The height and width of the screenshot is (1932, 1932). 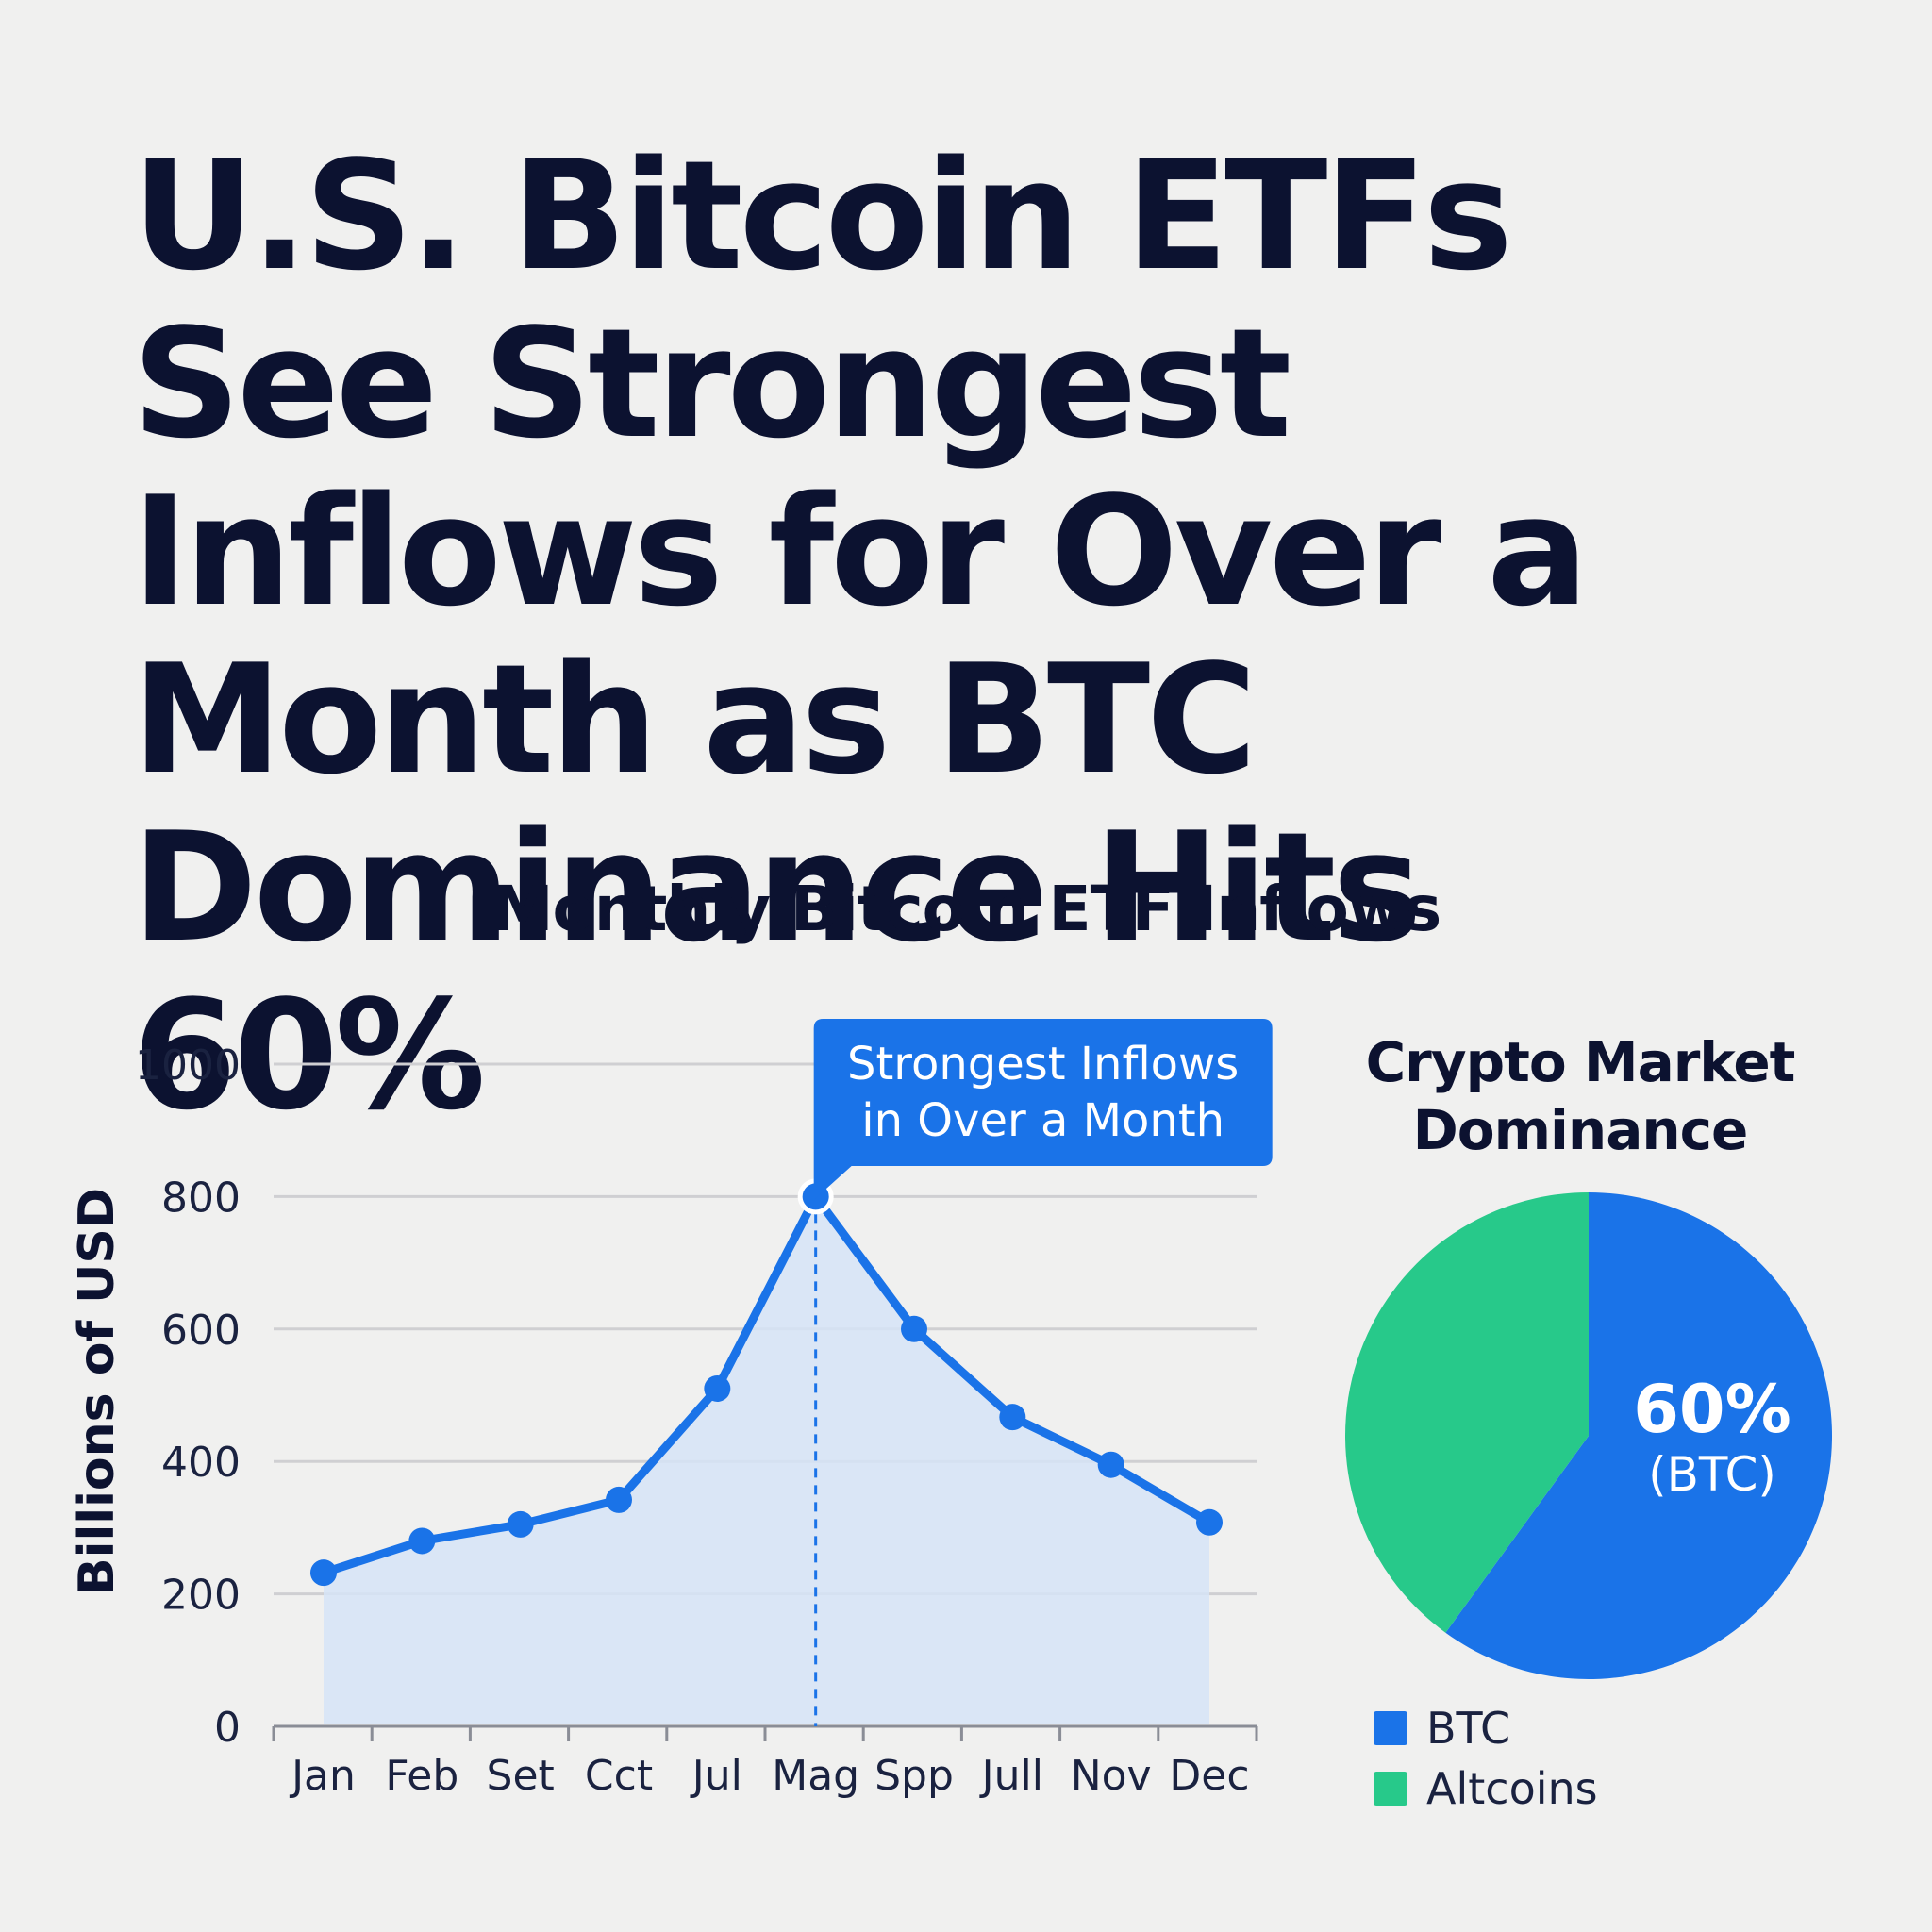 What do you see at coordinates (97, 1392) in the screenshot?
I see `y-axis-title: Billions of USD` at bounding box center [97, 1392].